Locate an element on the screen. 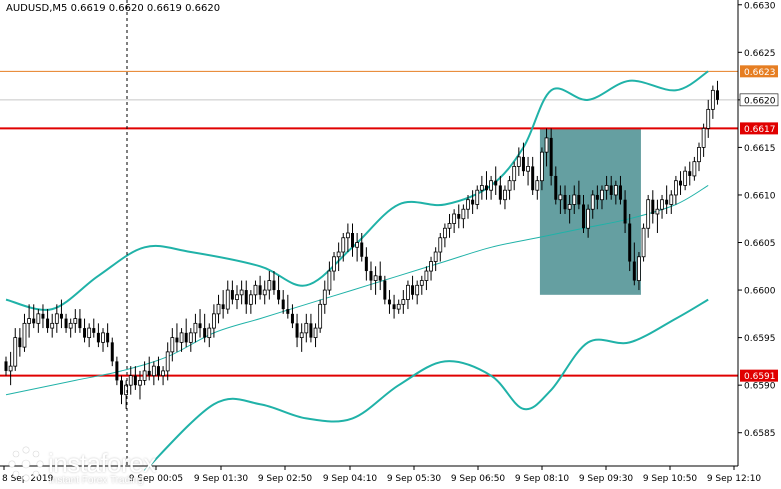 This screenshot has width=781, height=489. instaforex-watermark: instaforex Instant Forex Trading is located at coordinates (96, 463).